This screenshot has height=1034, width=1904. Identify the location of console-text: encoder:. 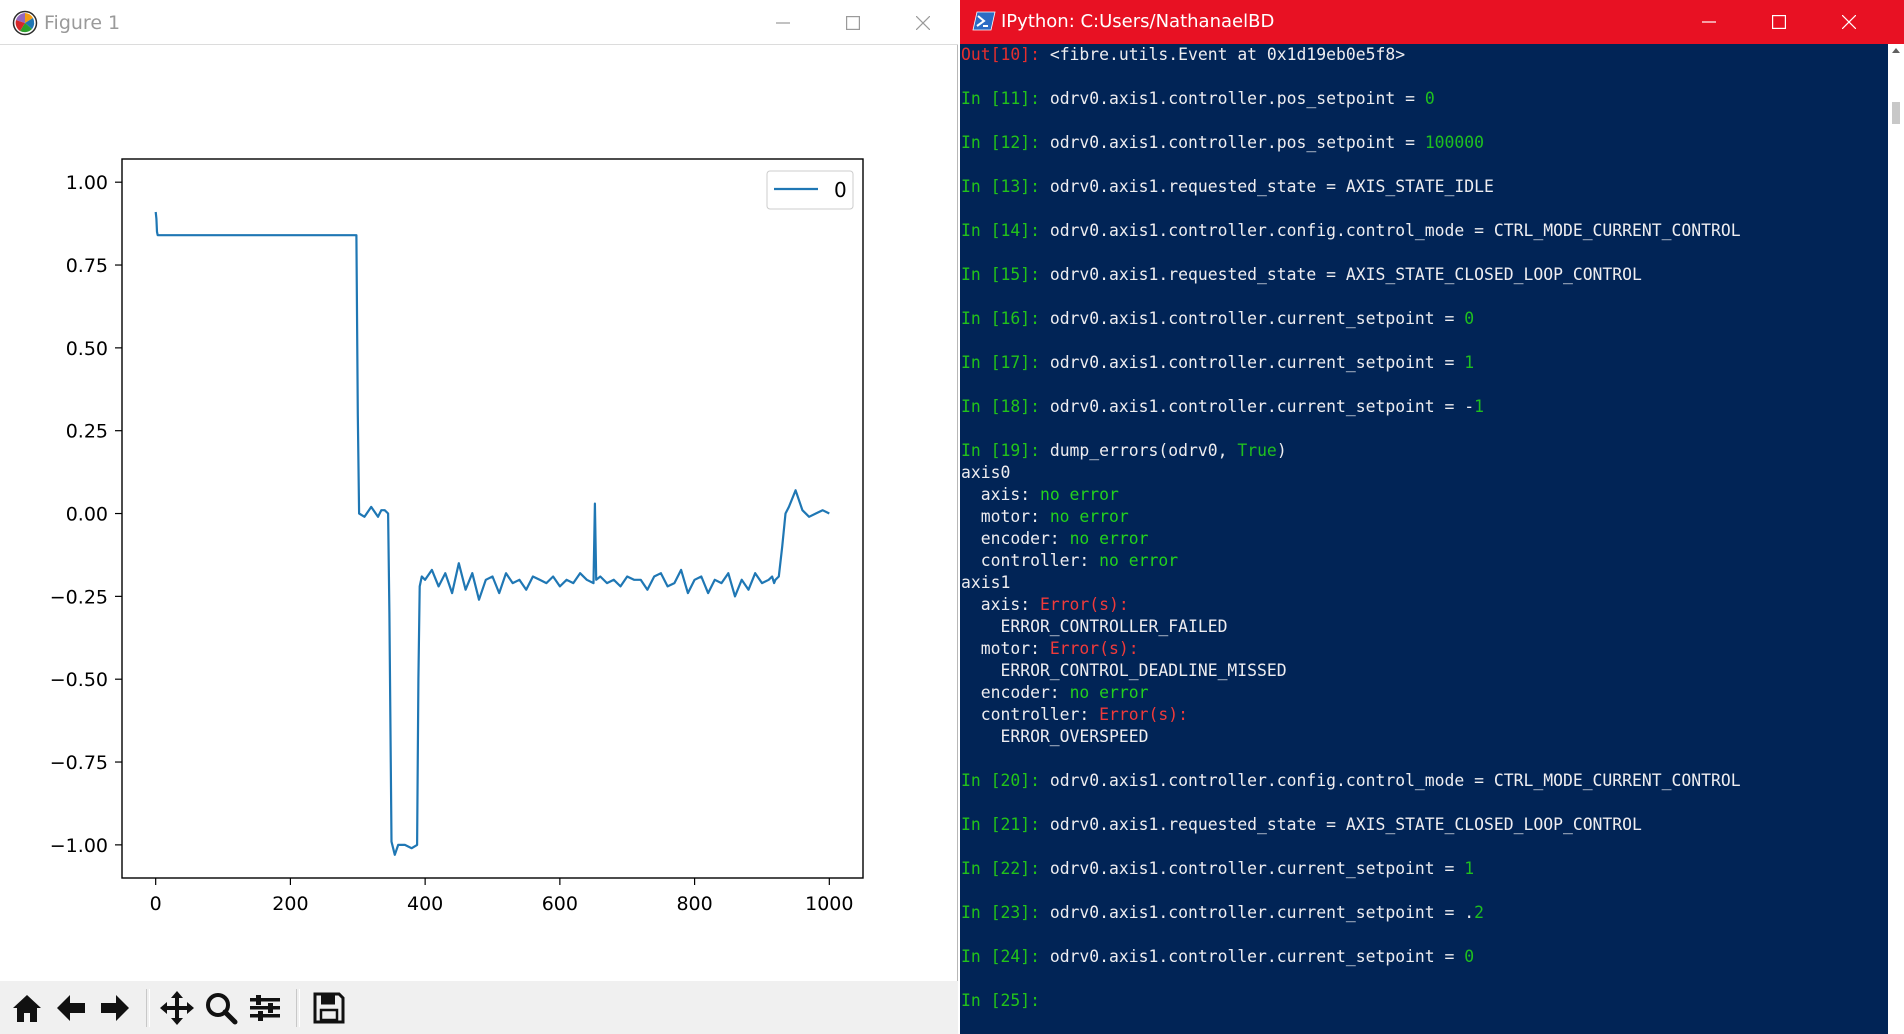
(1015, 692).